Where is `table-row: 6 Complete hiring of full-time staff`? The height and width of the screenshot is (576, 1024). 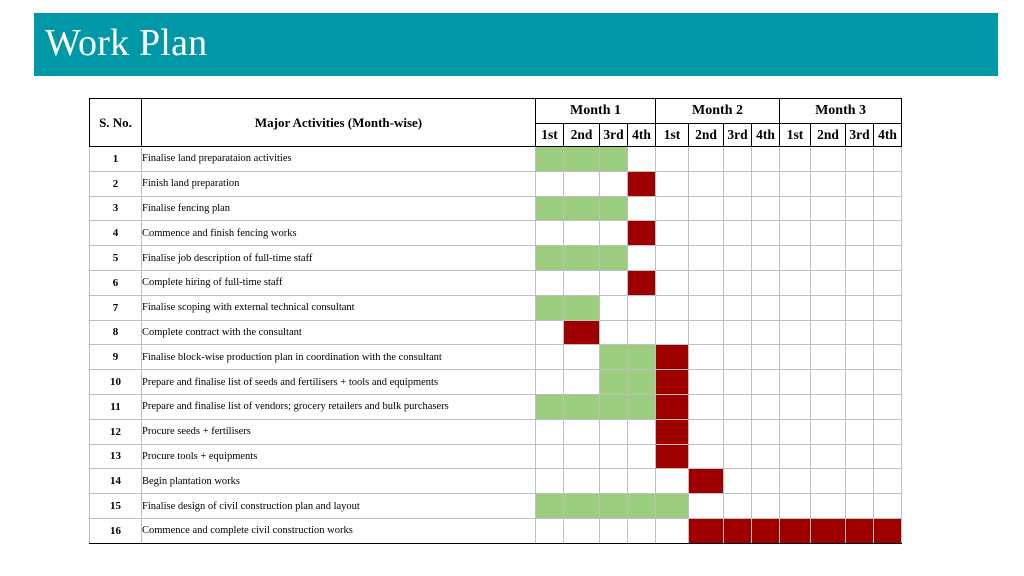
table-row: 6 Complete hiring of full-time staff is located at coordinates (496, 282).